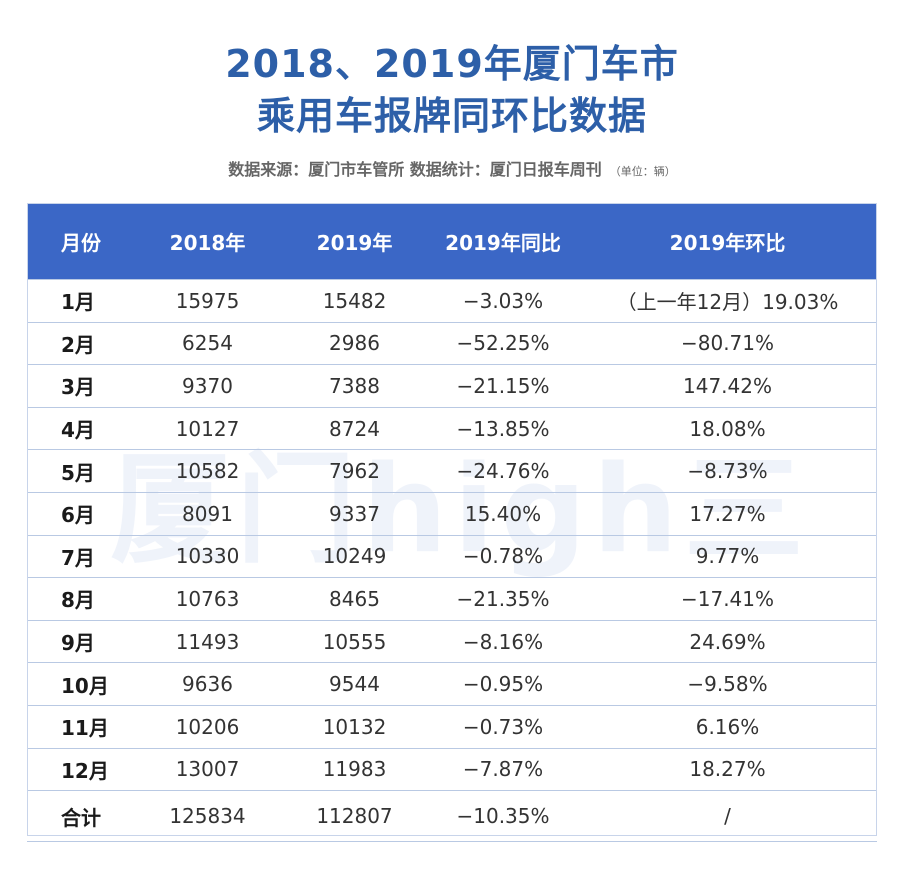  Describe the element at coordinates (80, 642) in the screenshot. I see `month-cell: 9月` at that location.